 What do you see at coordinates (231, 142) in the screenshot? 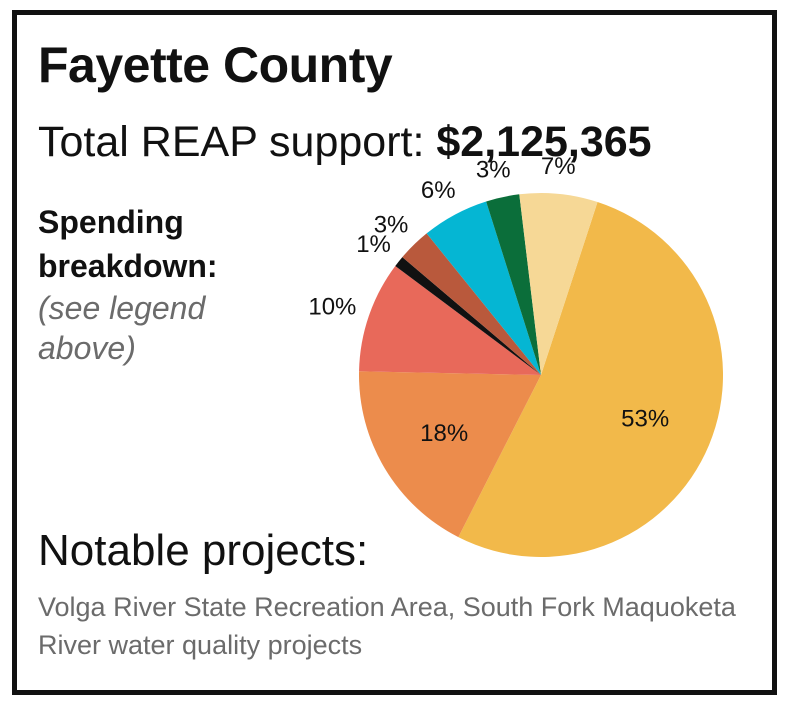
I see `support-label: Total REAP support:` at bounding box center [231, 142].